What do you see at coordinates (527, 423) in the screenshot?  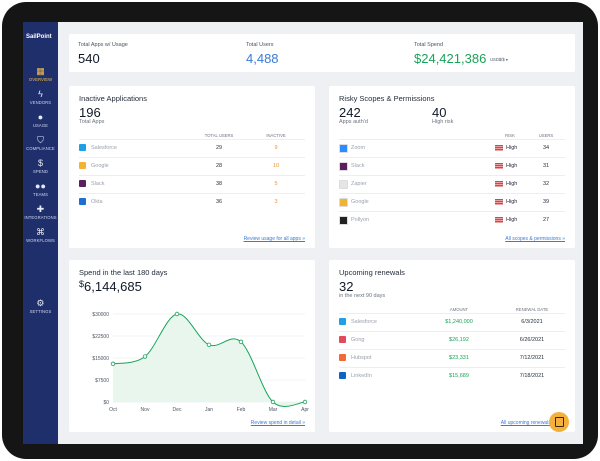 I see `all-renewals-link: All upcoming renewals »` at bounding box center [527, 423].